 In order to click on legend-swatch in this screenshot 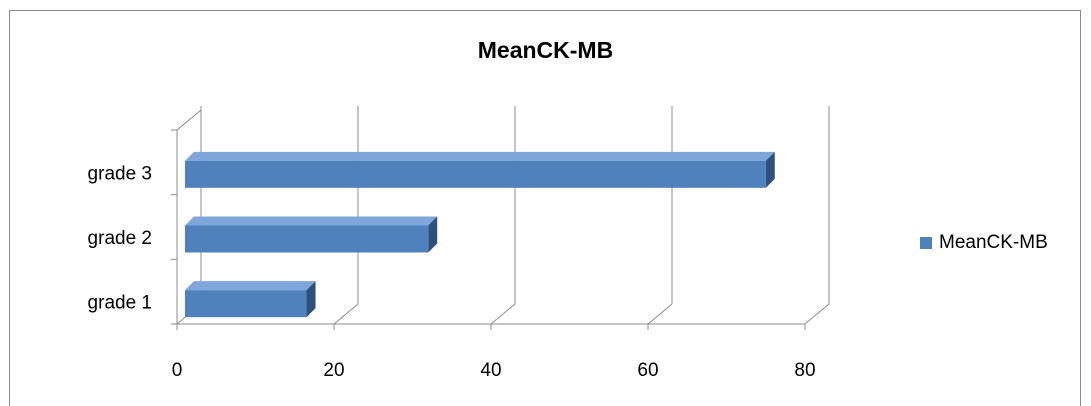, I will do `click(926, 243)`.